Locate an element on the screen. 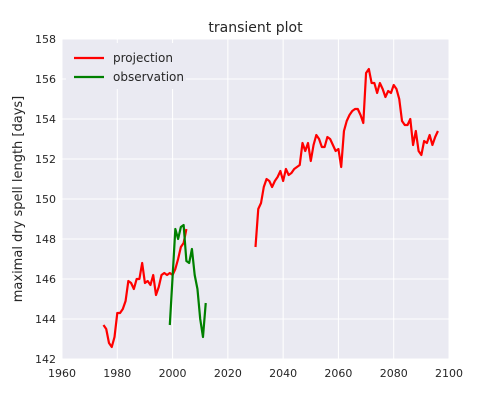  legend-box is located at coordinates (126, 66).